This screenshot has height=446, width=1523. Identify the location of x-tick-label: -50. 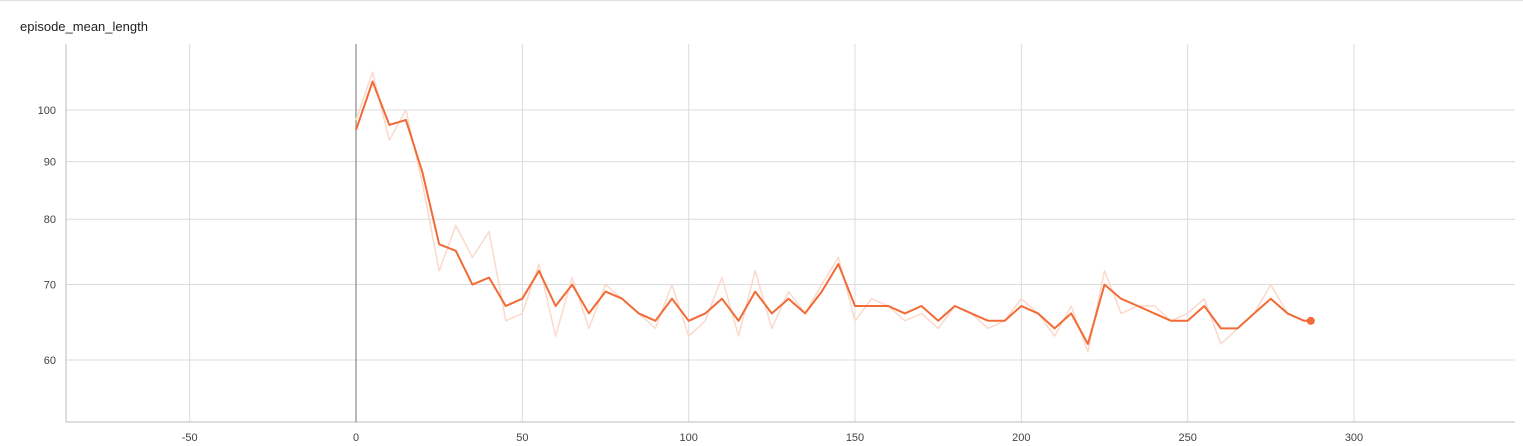
(190, 438).